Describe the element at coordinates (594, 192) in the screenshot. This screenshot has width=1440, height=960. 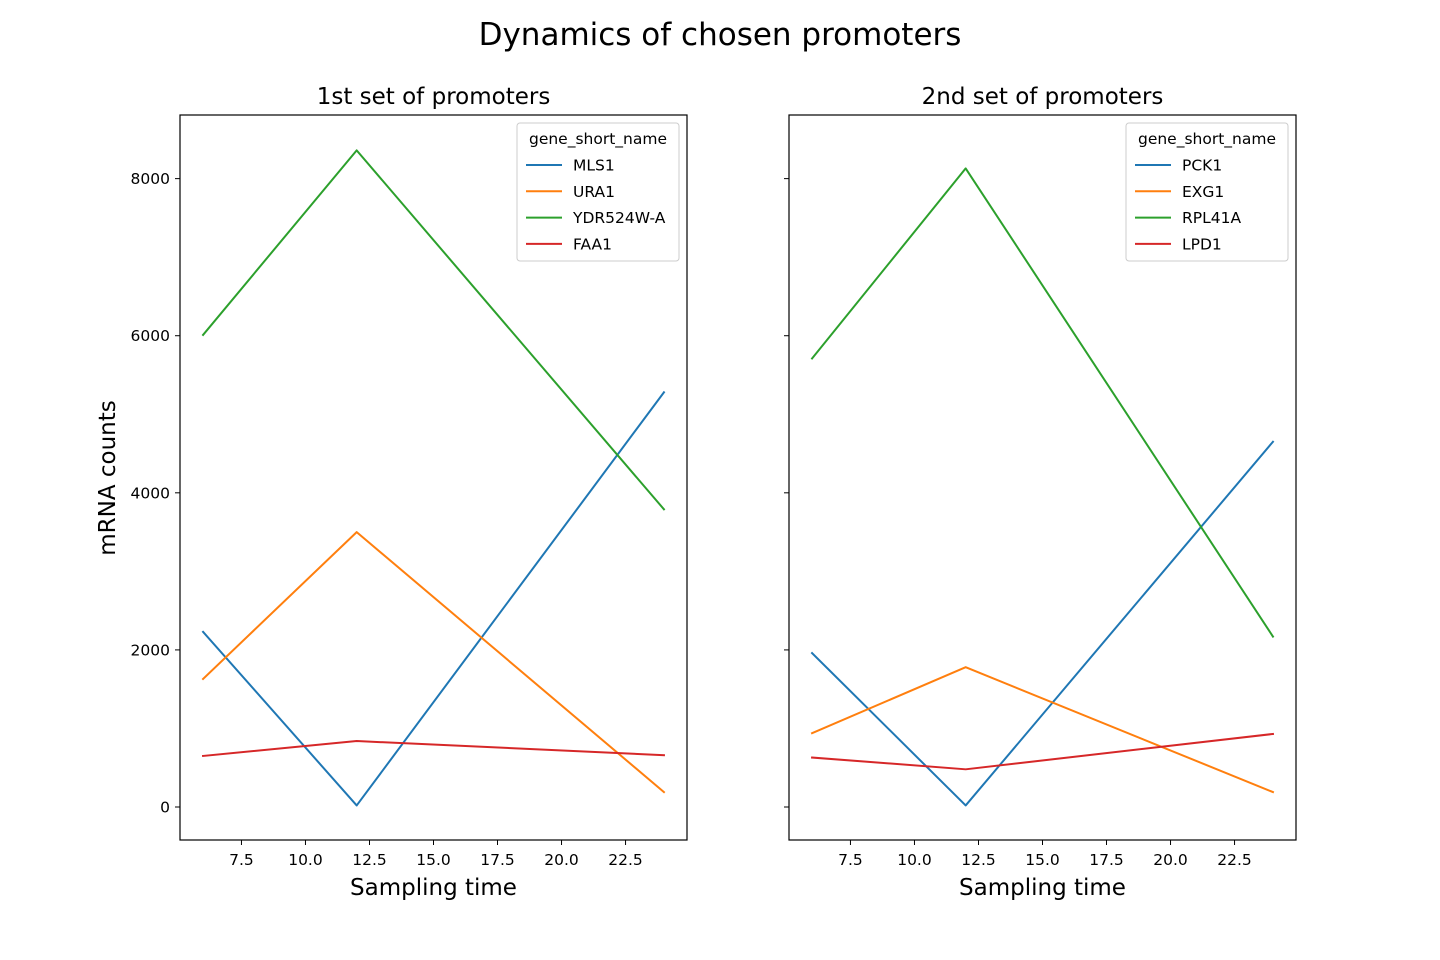
I see `legend-label-ura1: URA1` at that location.